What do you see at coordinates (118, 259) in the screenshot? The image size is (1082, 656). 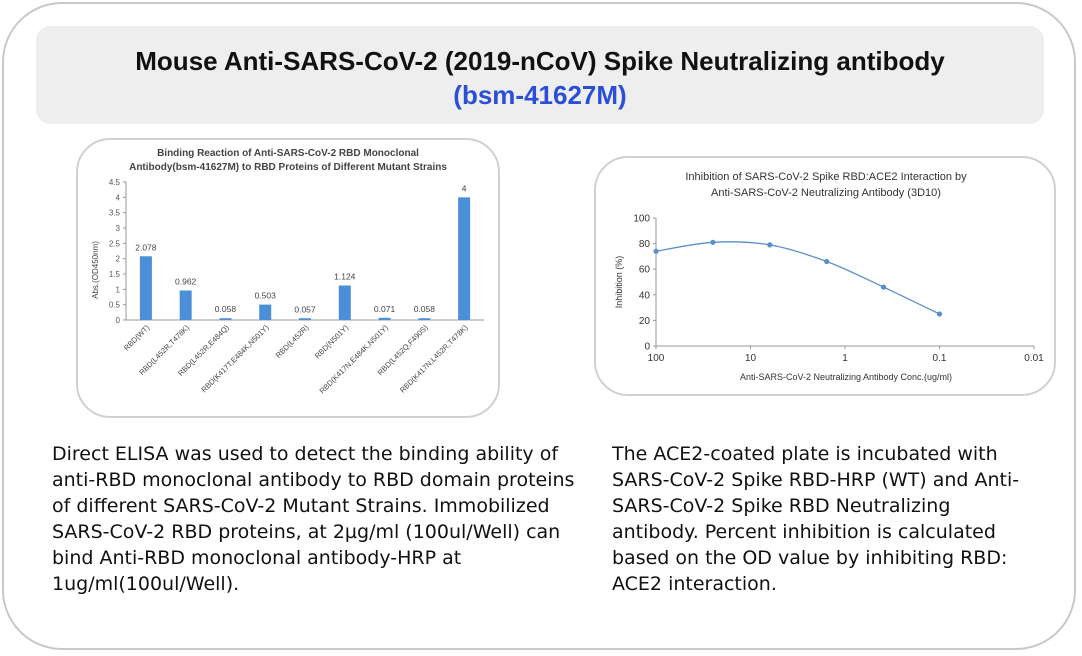 I see `chart1-y-tick-label: 2` at bounding box center [118, 259].